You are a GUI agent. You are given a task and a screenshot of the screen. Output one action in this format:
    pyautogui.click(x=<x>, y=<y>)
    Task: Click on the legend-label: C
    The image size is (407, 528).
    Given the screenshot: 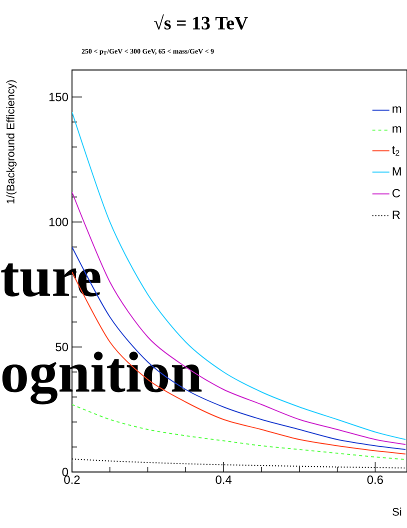 What is the action you would take?
    pyautogui.click(x=396, y=193)
    